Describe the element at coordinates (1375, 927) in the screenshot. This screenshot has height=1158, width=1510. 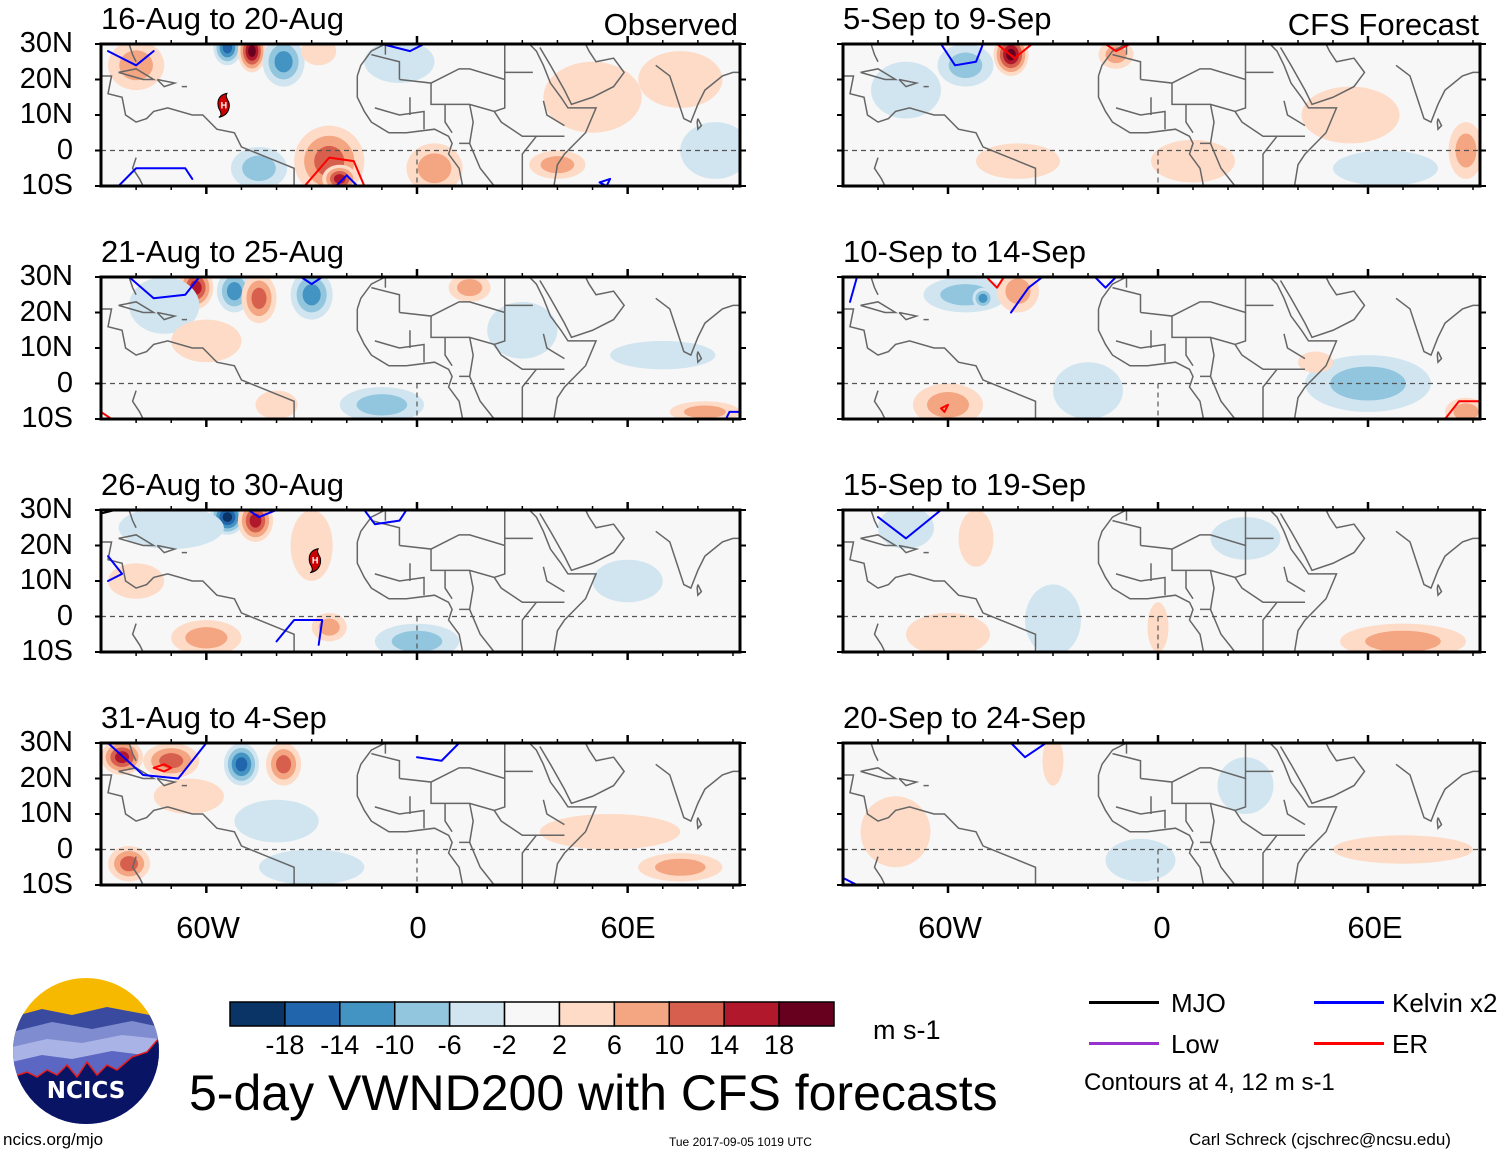
I see `x-tick-label-right-60e: 60E` at that location.